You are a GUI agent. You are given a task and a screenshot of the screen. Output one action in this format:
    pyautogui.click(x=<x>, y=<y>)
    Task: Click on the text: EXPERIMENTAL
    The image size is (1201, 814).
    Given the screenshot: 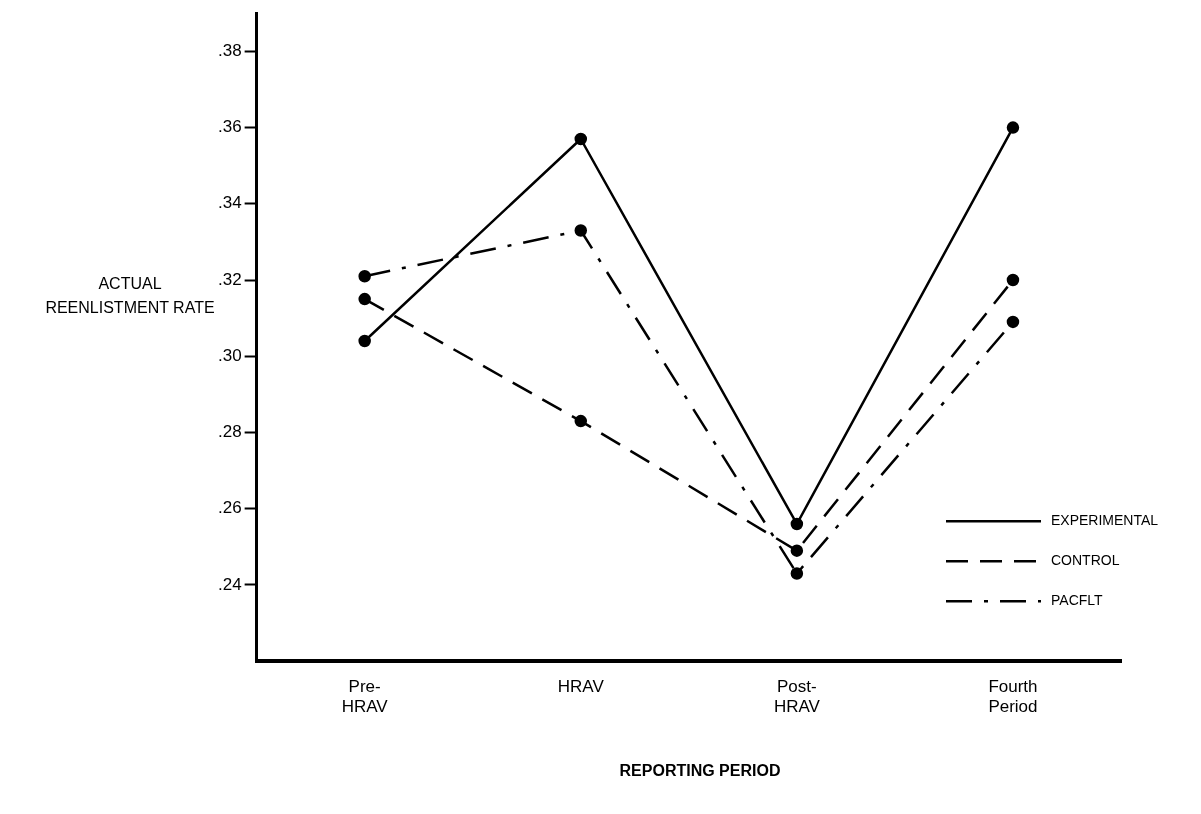 What is the action you would take?
    pyautogui.click(x=1105, y=520)
    